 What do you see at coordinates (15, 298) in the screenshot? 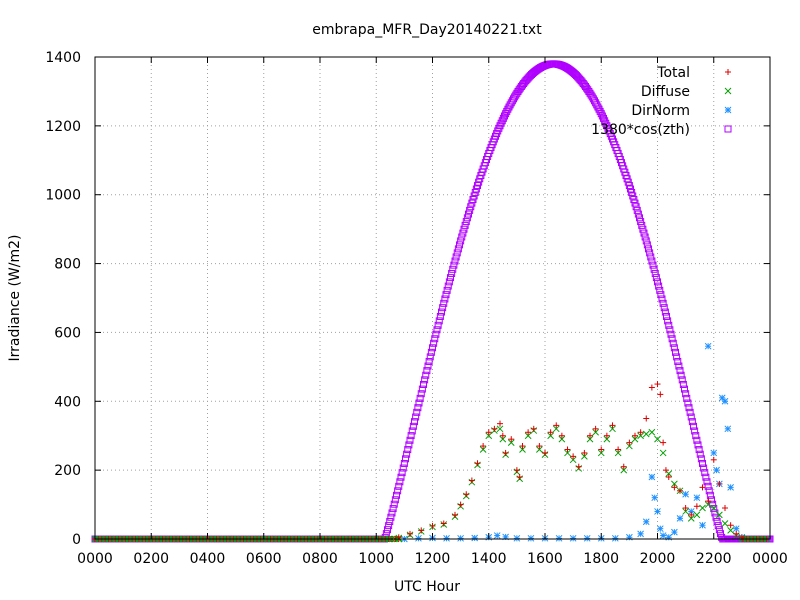
I see `y-axis-label: Irradiance (W/m2)` at bounding box center [15, 298].